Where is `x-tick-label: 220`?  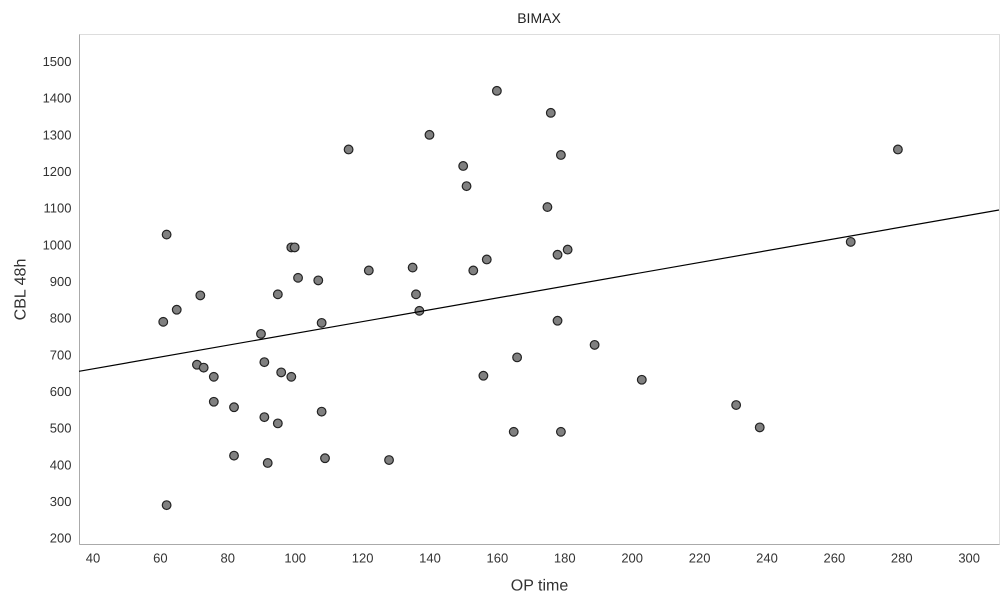 x-tick-label: 220 is located at coordinates (699, 558).